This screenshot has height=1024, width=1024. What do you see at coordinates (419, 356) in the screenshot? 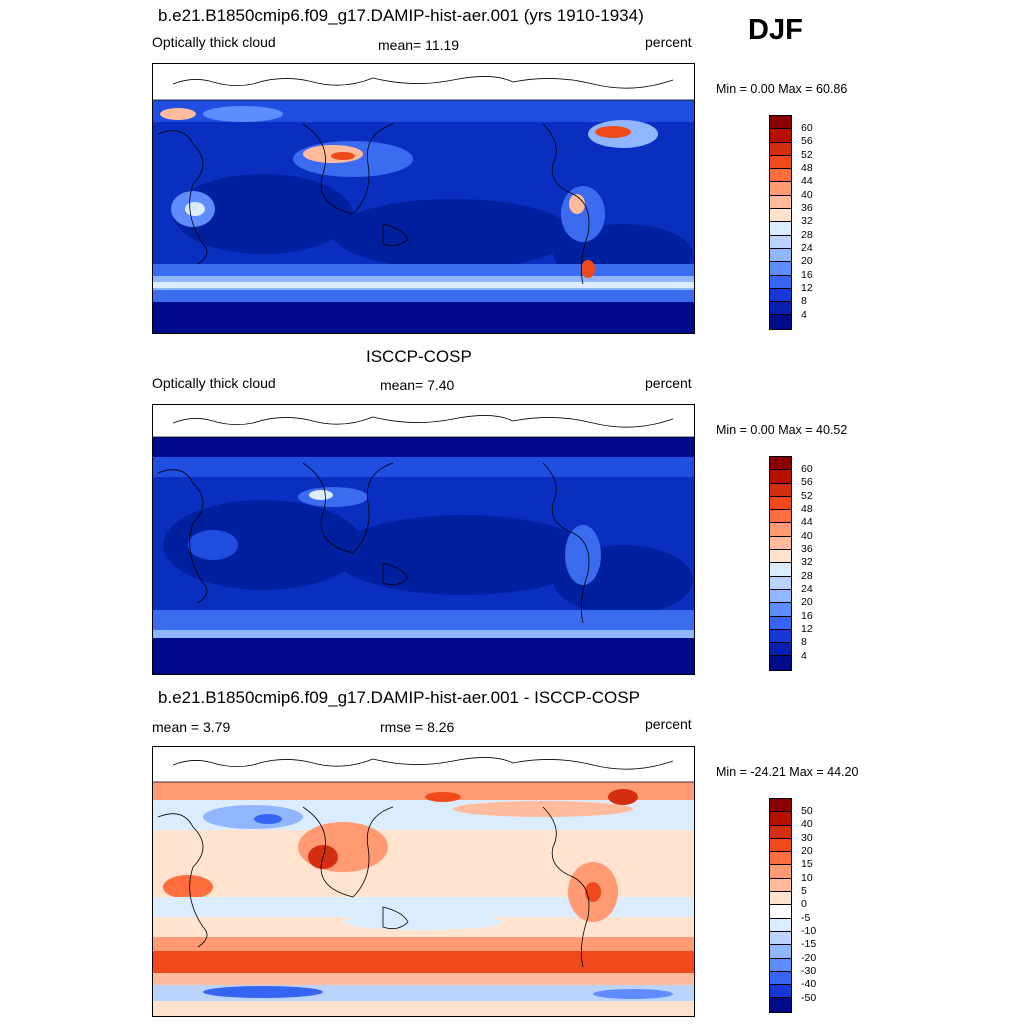
I see `panel-2-title: ISCCP-COSP` at bounding box center [419, 356].